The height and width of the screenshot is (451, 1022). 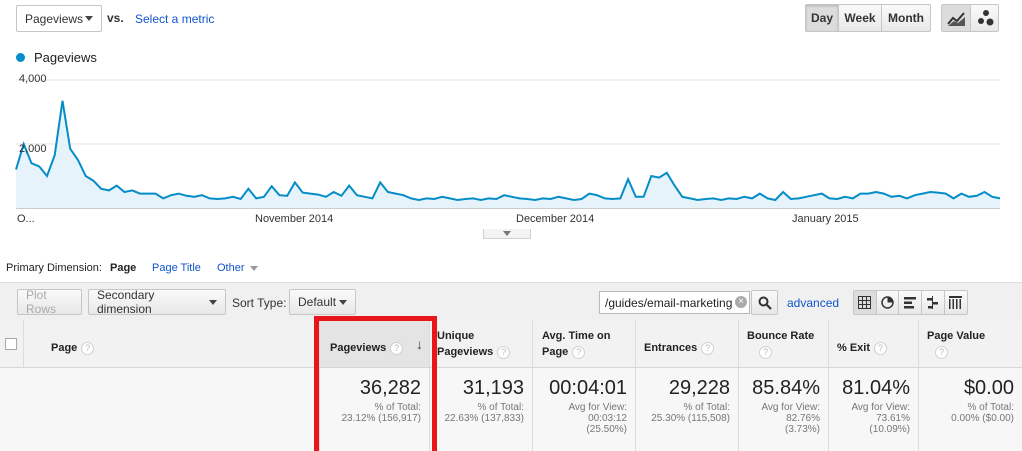 I want to click on advanced-filter-link: advanced, so click(x=813, y=303).